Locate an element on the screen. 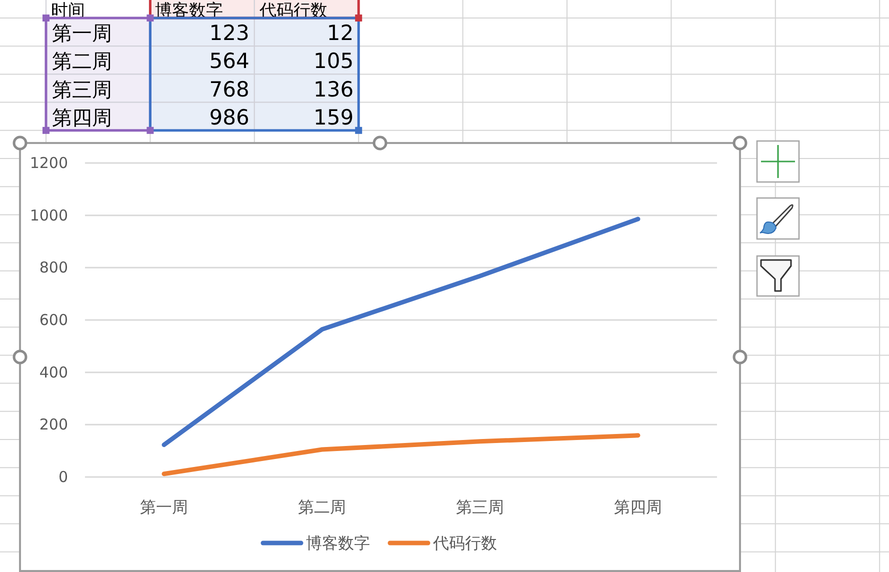 Image resolution: width=889 pixels, height=572 pixels. cell: 第一周 is located at coordinates (98, 32).